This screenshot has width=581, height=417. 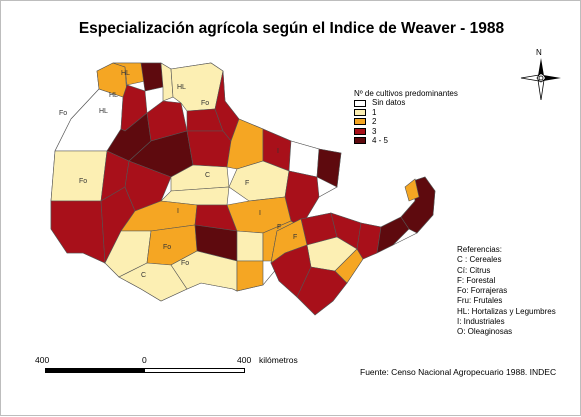 What do you see at coordinates (481, 322) in the screenshot?
I see `reference-item: I: Industriales` at bounding box center [481, 322].